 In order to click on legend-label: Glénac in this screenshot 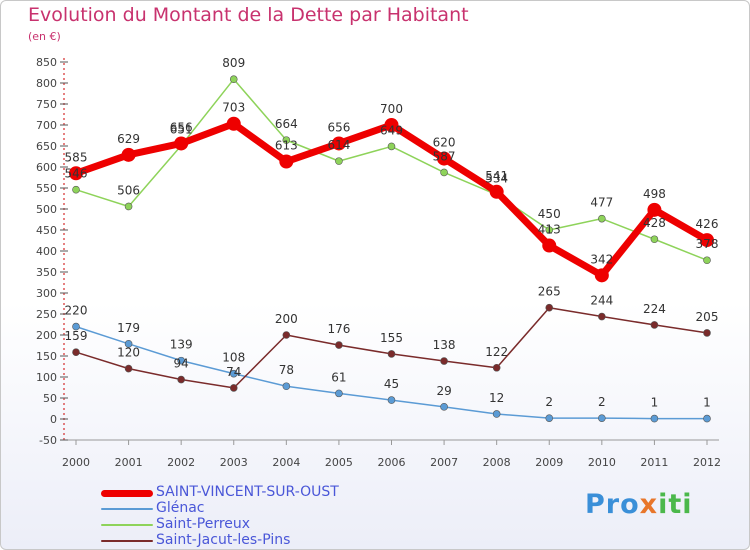, I will do `click(180, 508)`.